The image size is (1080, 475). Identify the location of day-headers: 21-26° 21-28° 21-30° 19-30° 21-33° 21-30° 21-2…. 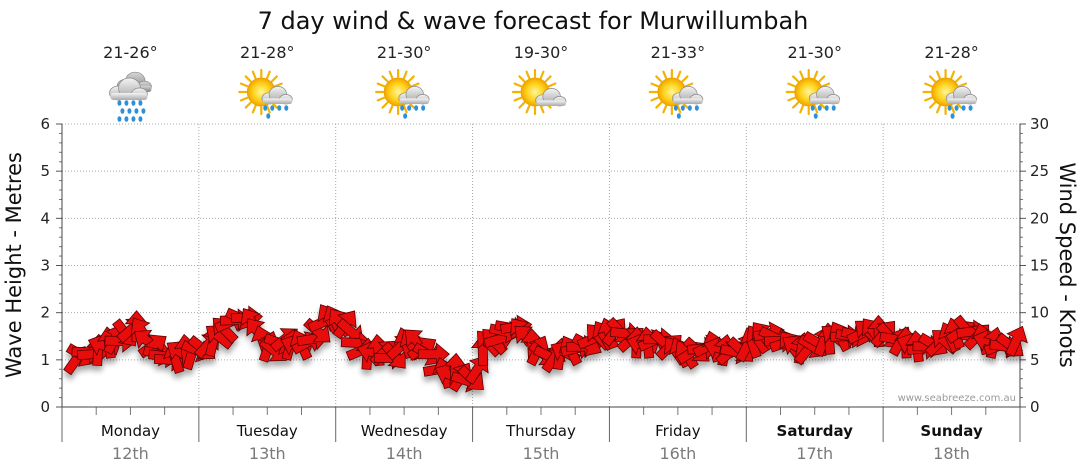
(541, 82).